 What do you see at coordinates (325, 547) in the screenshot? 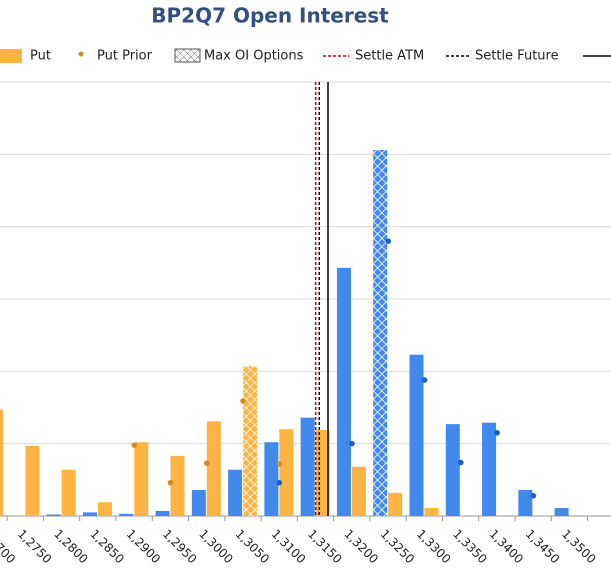
I see `x-tick-label: 1,3150` at bounding box center [325, 547].